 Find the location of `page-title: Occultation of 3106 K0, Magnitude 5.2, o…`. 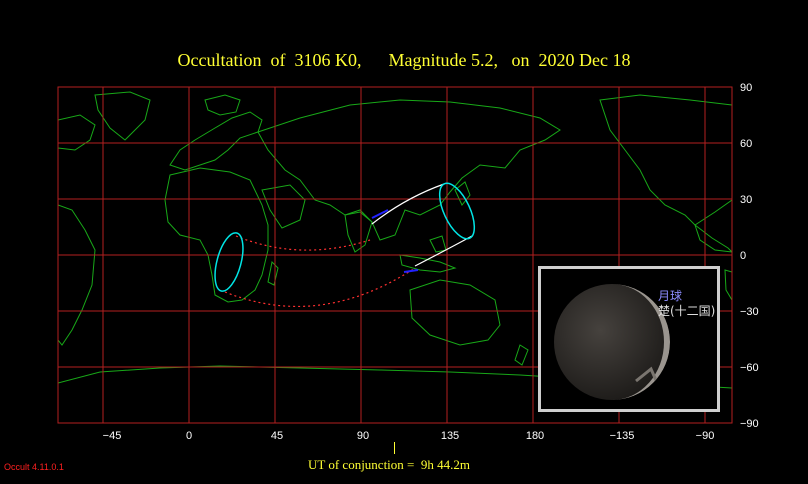

page-title: Occultation of 3106 K0, Magnitude 5.2, o… is located at coordinates (404, 60).